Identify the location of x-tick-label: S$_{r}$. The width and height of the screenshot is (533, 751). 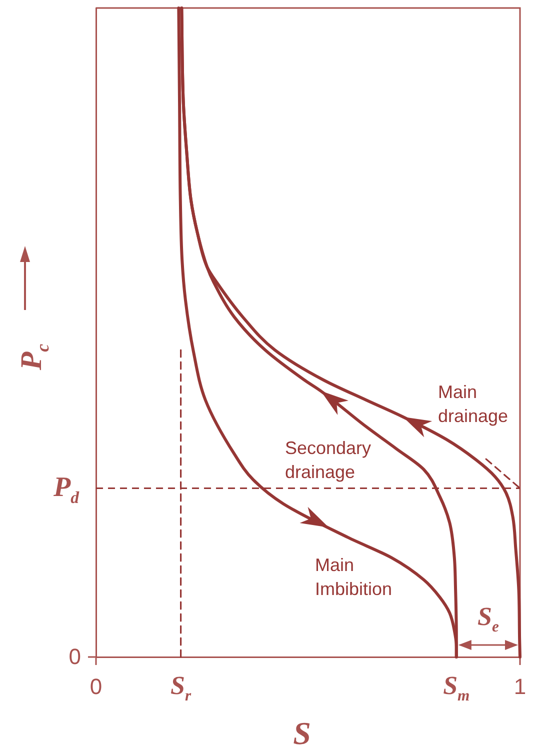
(181, 688).